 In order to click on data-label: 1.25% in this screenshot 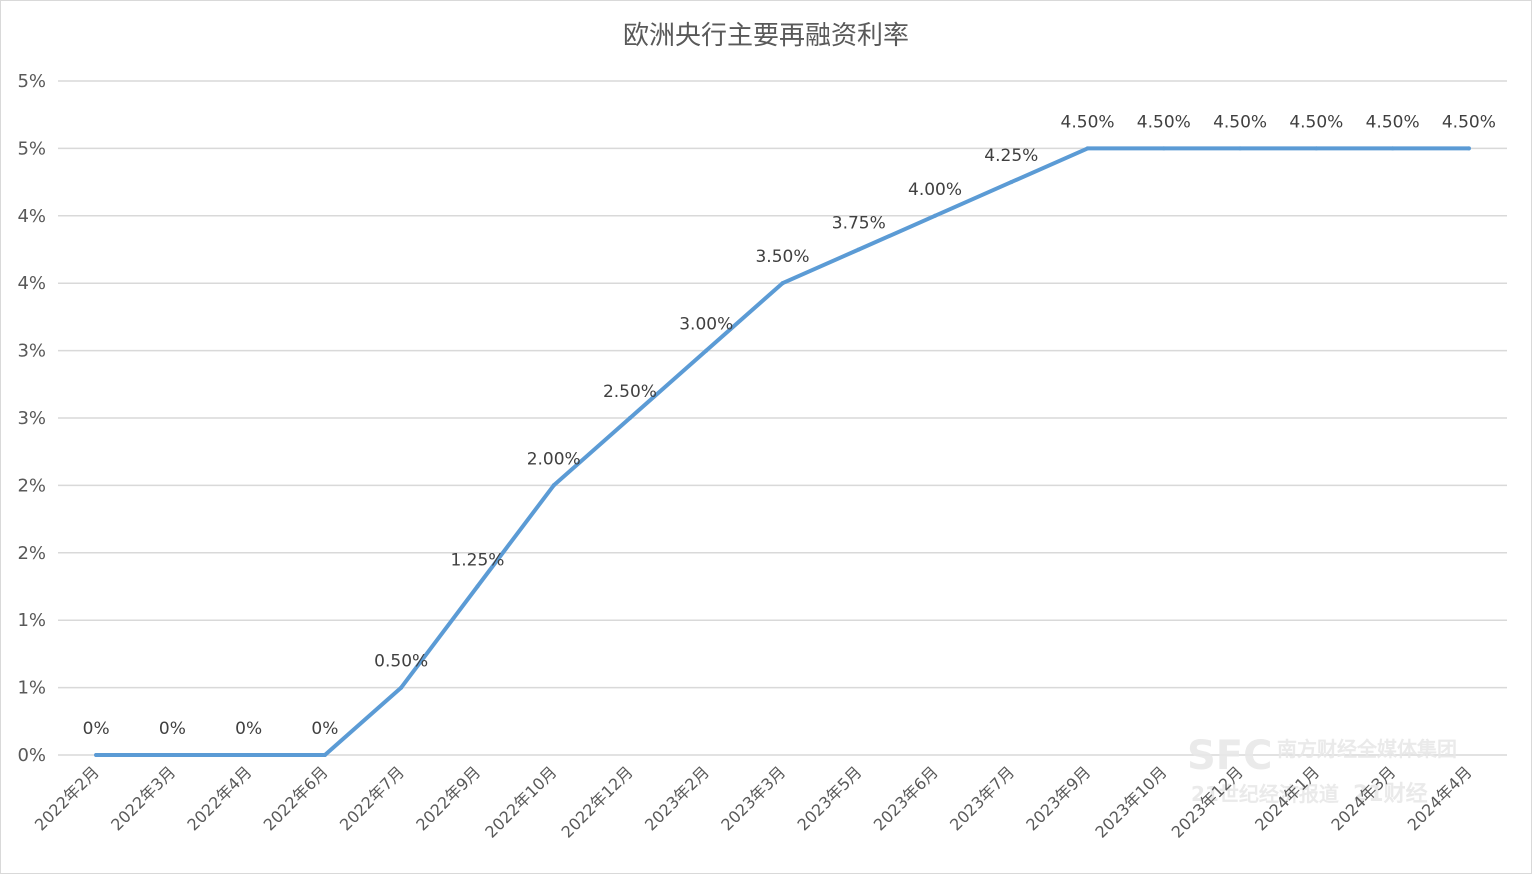, I will do `click(477, 561)`.